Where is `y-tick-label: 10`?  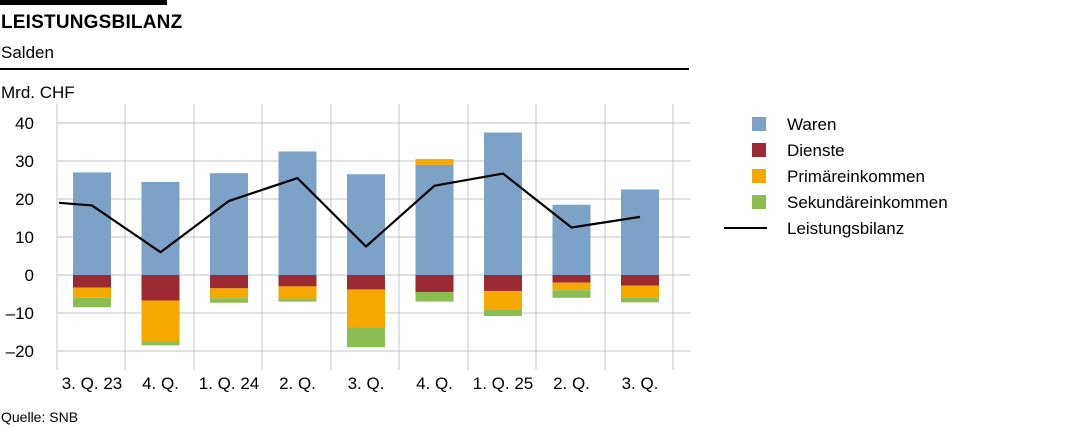
y-tick-label: 10 is located at coordinates (24, 237).